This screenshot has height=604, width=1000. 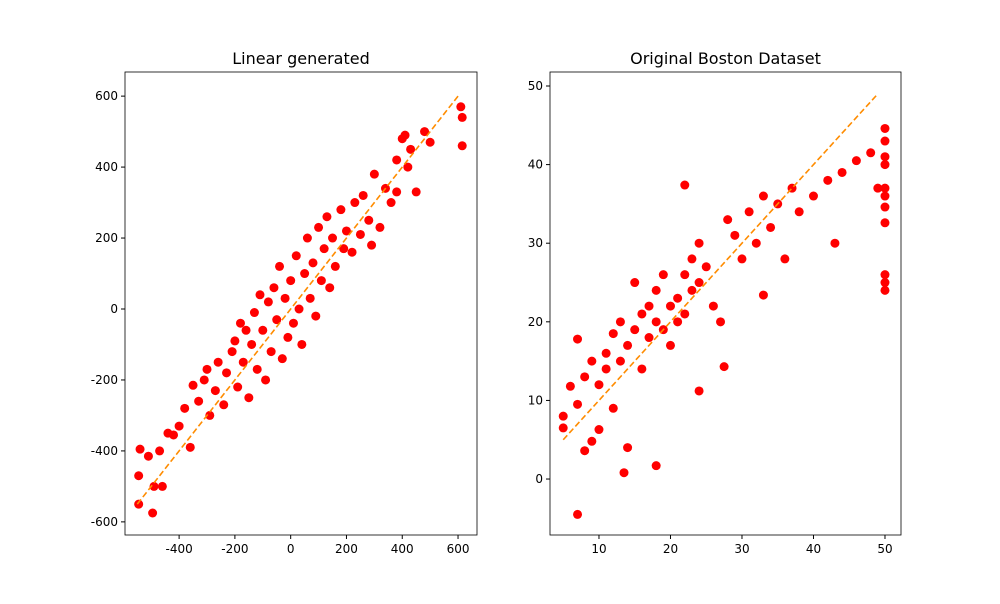 What do you see at coordinates (535, 243) in the screenshot?
I see `y-tick-label: 30` at bounding box center [535, 243].